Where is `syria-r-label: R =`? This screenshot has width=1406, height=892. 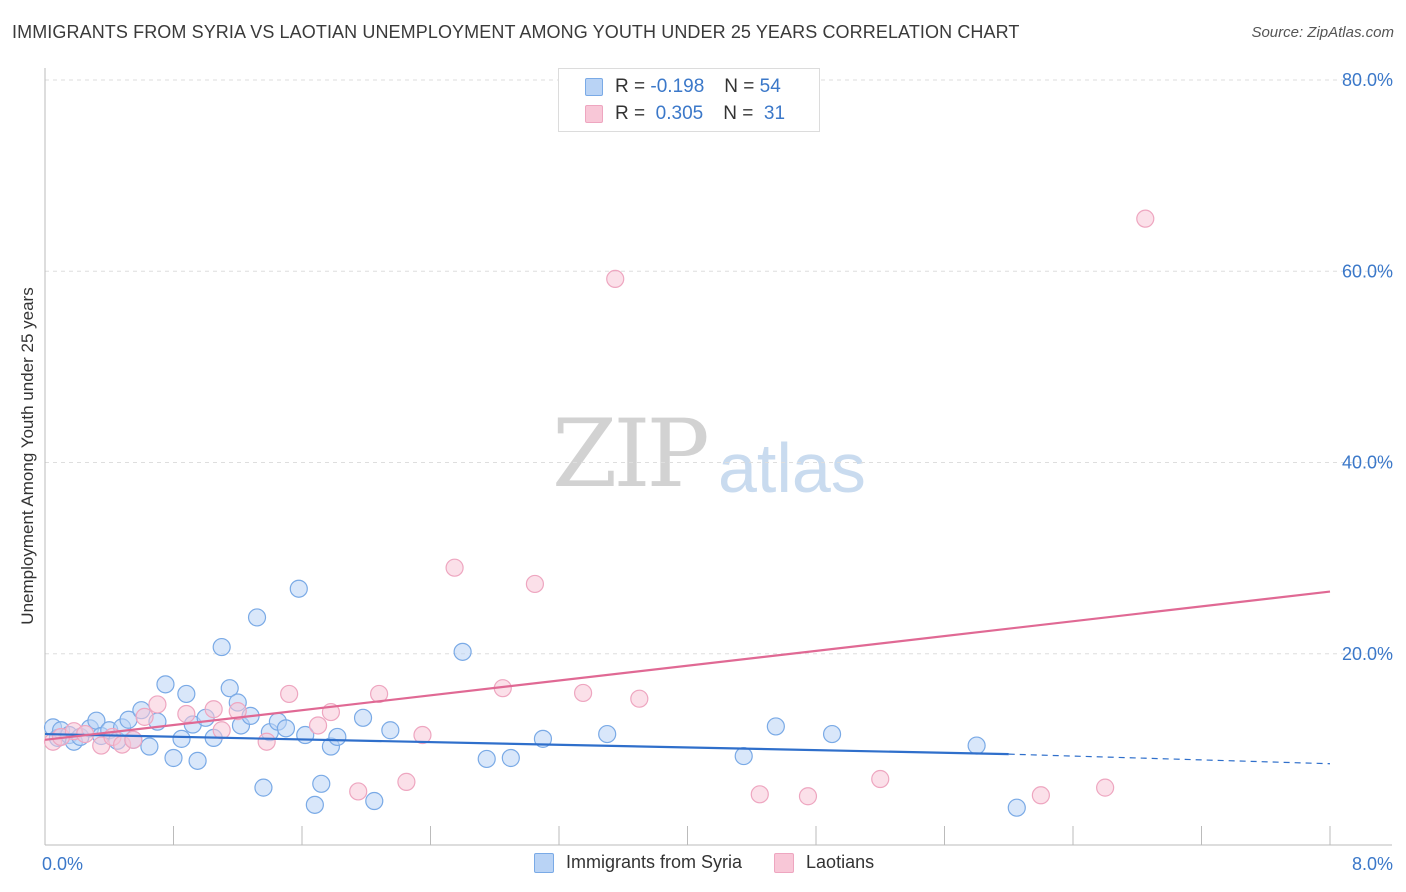
syria-r-label: R = is located at coordinates (630, 86).